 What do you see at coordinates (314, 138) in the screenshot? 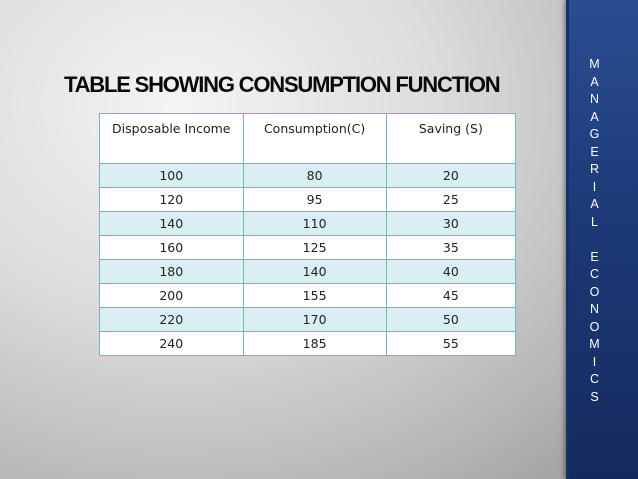
I see `header-consumption: Consumption(C)` at bounding box center [314, 138].